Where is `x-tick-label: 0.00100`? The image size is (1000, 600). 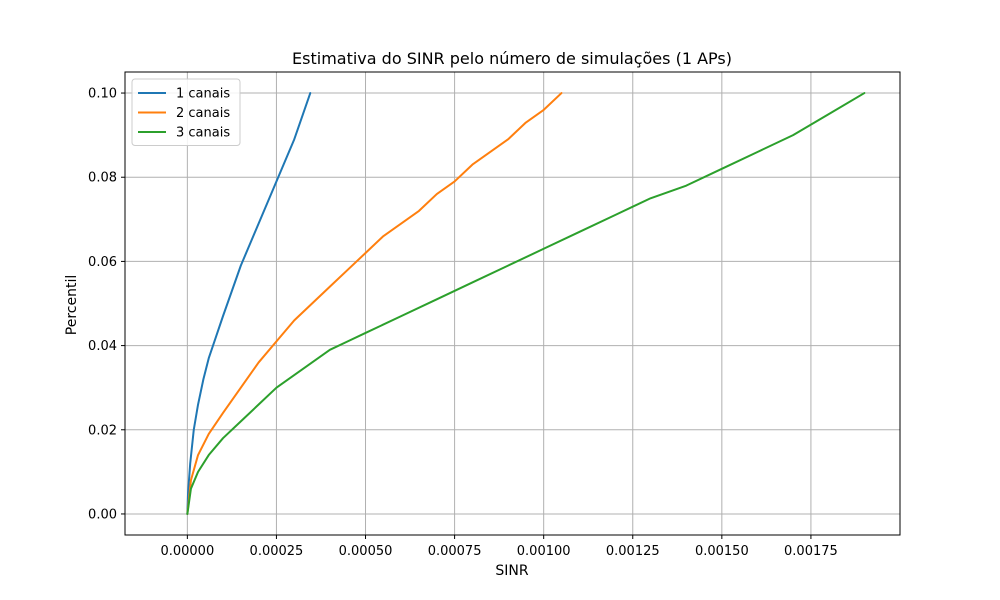
x-tick-label: 0.00100 is located at coordinates (544, 551).